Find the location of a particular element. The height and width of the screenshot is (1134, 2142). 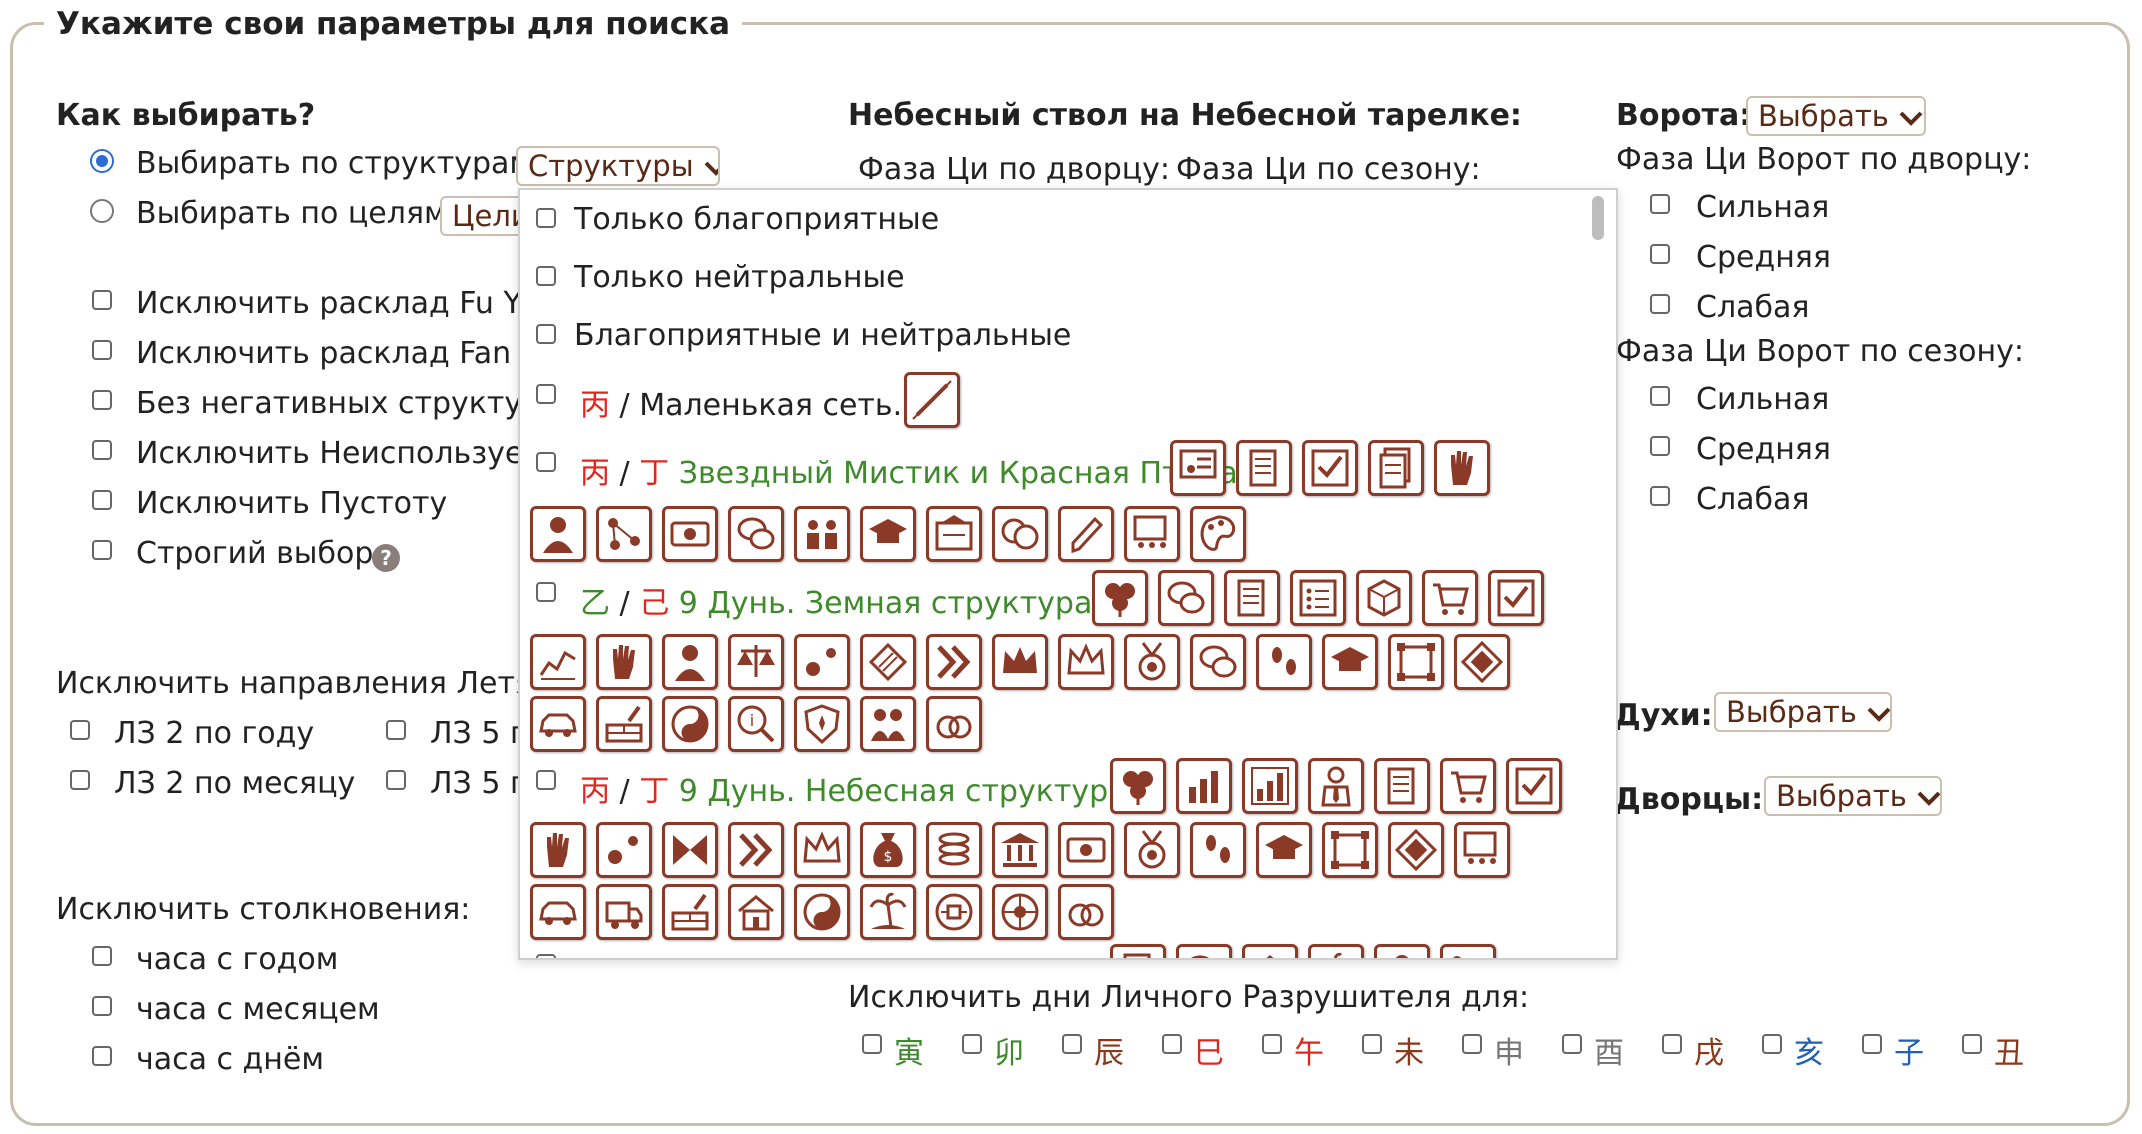

medal-icon is located at coordinates (1152, 662).